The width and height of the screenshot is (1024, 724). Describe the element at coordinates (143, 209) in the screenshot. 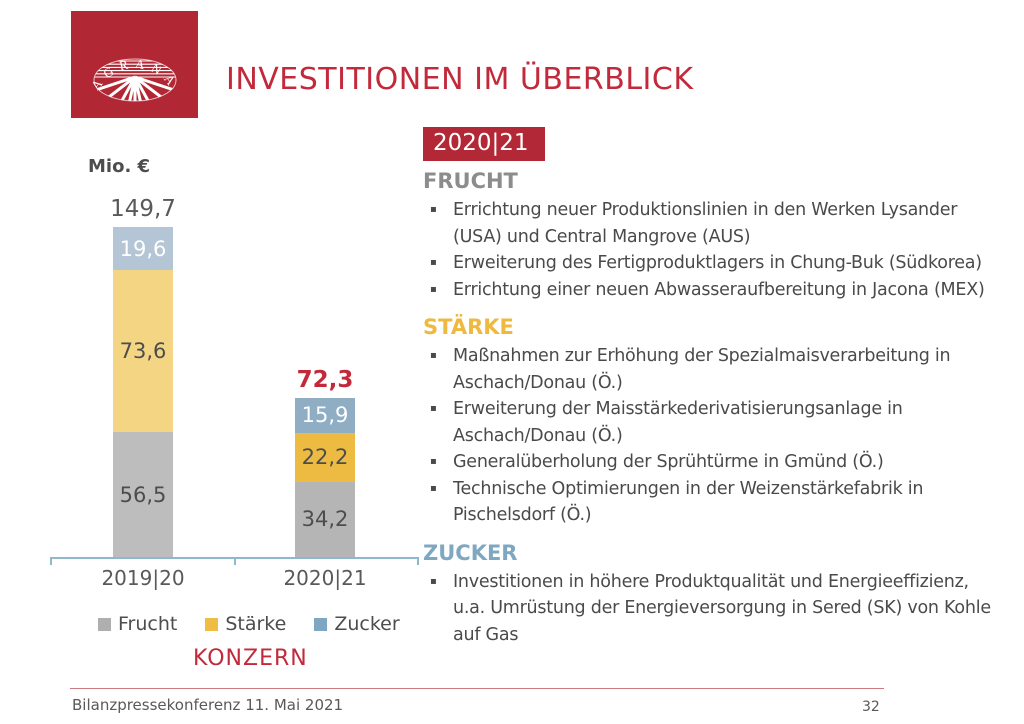

I see `bar-total-label: 149,7` at that location.